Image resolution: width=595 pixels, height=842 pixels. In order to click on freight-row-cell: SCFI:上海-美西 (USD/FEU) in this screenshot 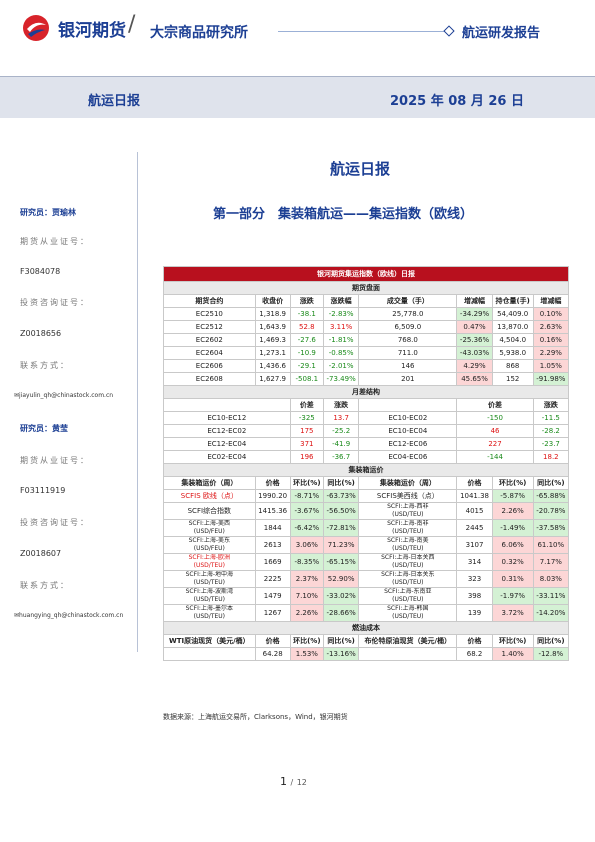, I will do `click(209, 528)`.